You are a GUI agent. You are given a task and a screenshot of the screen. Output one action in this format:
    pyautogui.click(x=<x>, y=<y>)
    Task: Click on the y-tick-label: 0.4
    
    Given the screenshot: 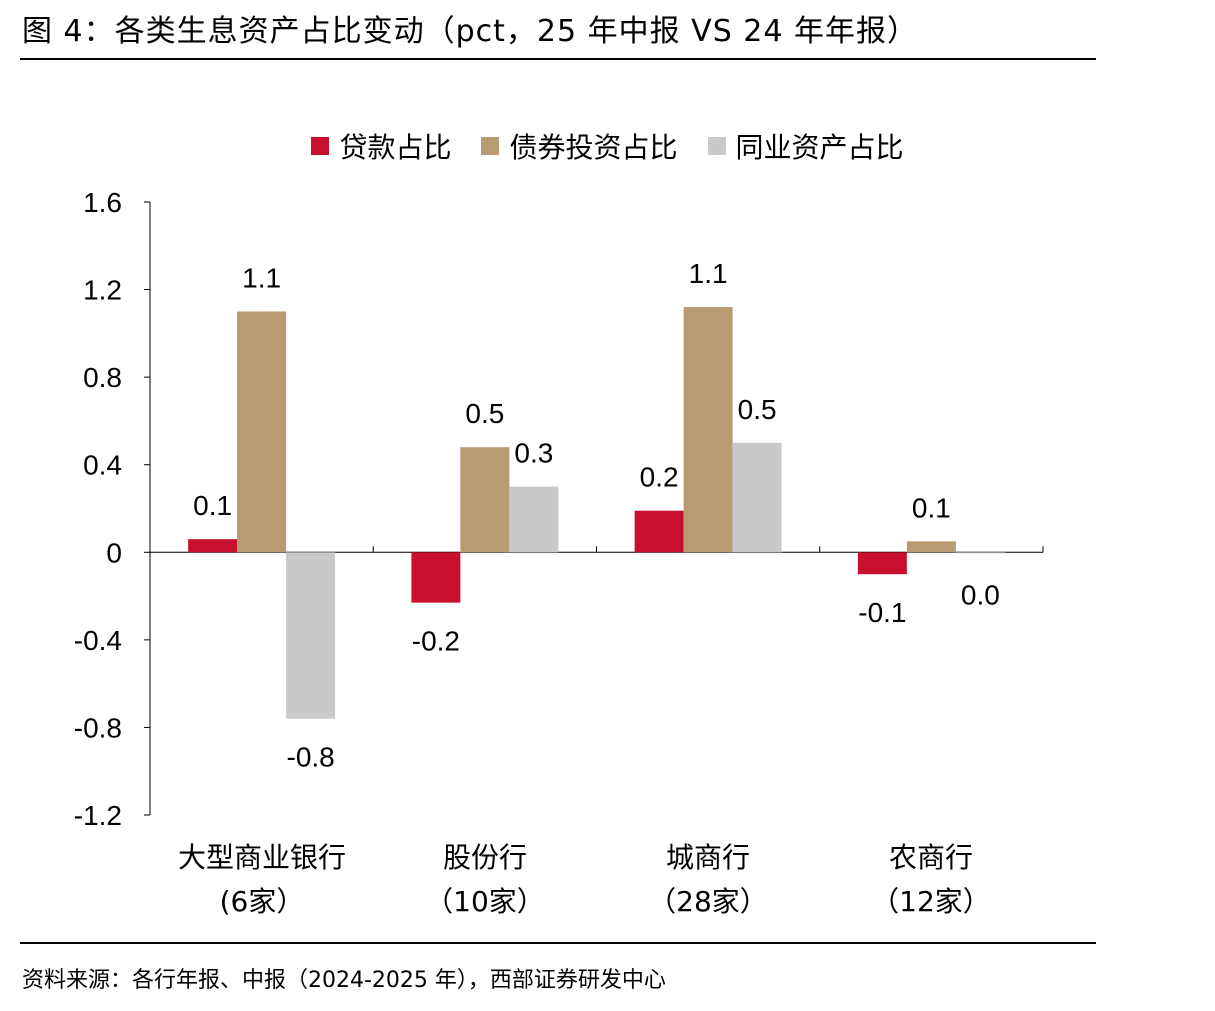 What is the action you would take?
    pyautogui.click(x=102, y=465)
    